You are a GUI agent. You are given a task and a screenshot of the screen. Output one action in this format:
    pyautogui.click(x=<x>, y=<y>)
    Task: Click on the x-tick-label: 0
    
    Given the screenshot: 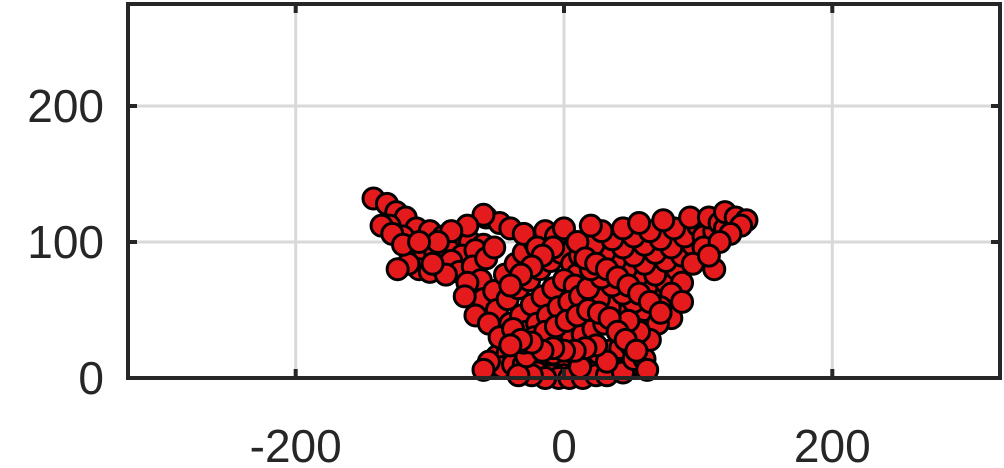 What is the action you would take?
    pyautogui.click(x=564, y=444)
    